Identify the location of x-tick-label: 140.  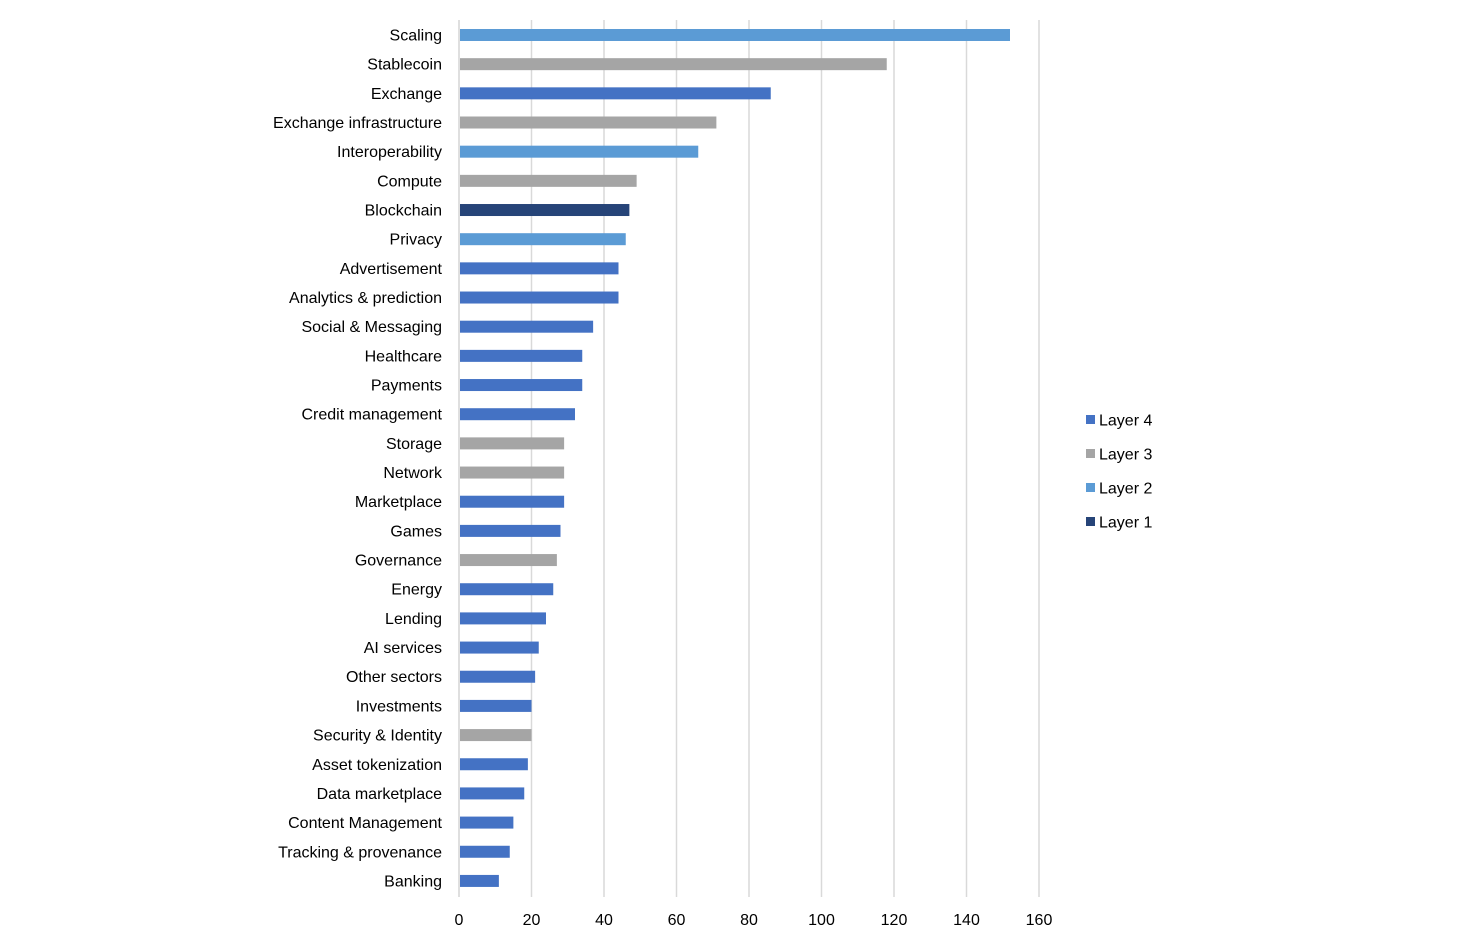
(966, 920).